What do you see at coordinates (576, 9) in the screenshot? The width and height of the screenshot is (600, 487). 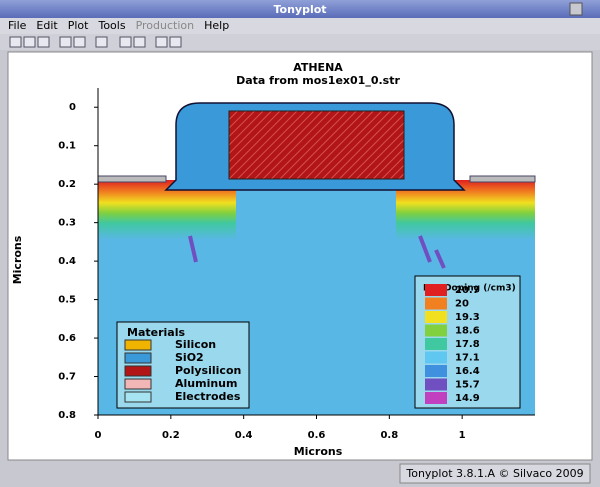 I see `close-button` at bounding box center [576, 9].